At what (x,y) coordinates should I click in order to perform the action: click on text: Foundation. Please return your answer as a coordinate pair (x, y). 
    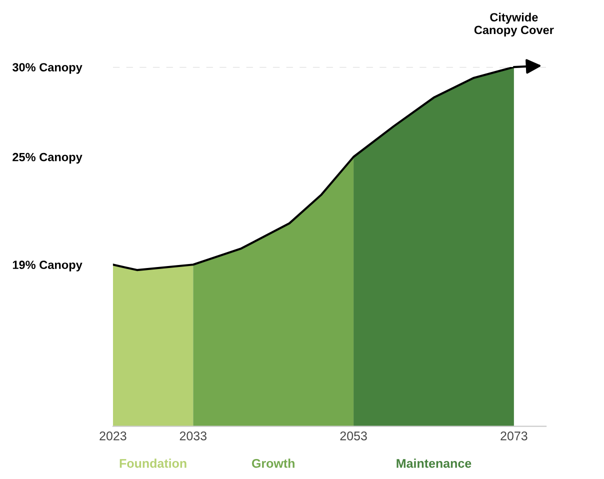
    Looking at the image, I should click on (153, 463).